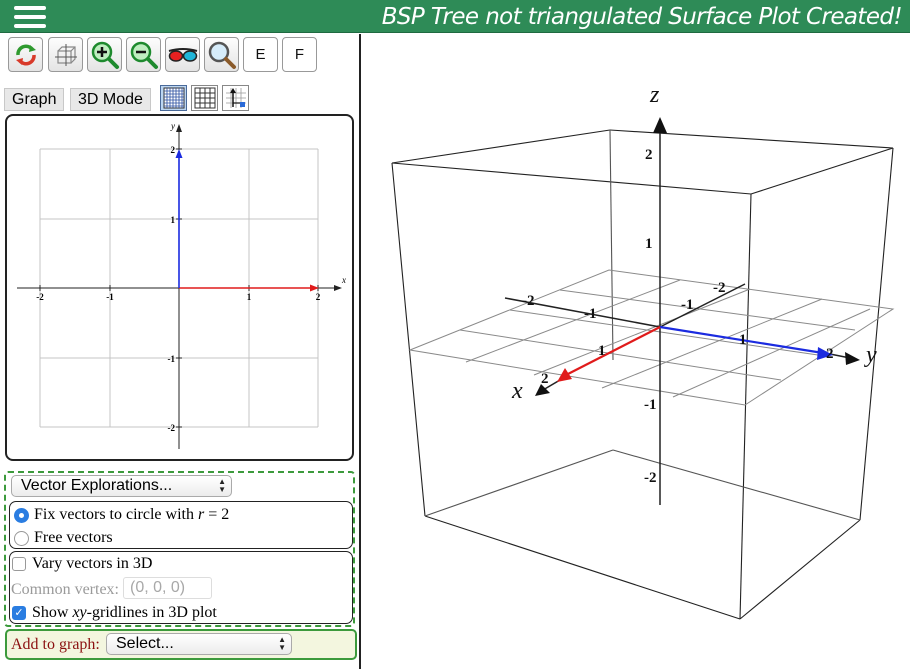  What do you see at coordinates (660, 125) in the screenshot?
I see `z-axis-arrow` at bounding box center [660, 125].